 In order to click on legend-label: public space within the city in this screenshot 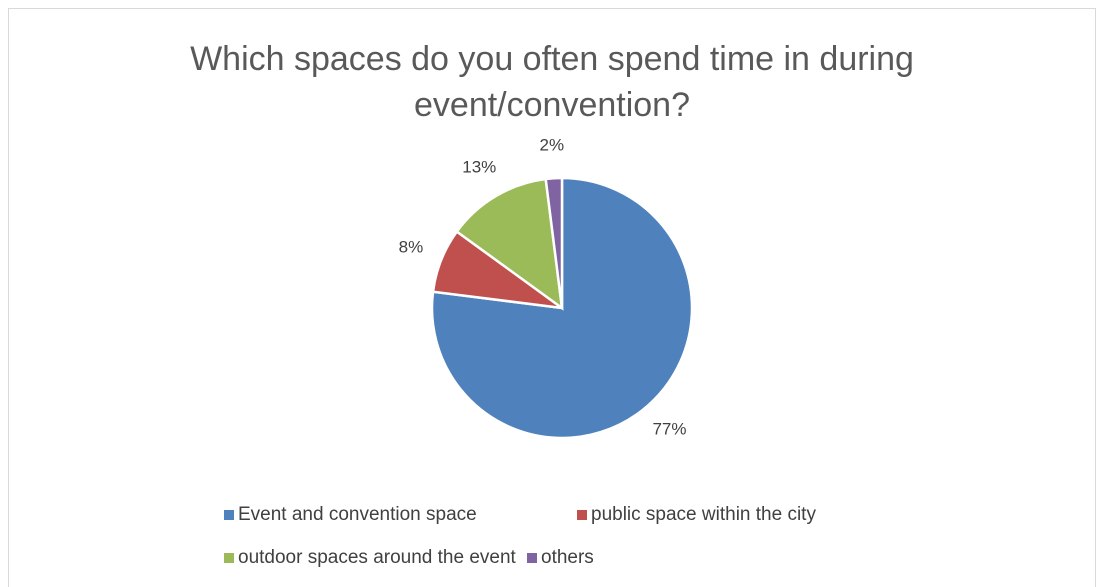, I will do `click(703, 514)`.